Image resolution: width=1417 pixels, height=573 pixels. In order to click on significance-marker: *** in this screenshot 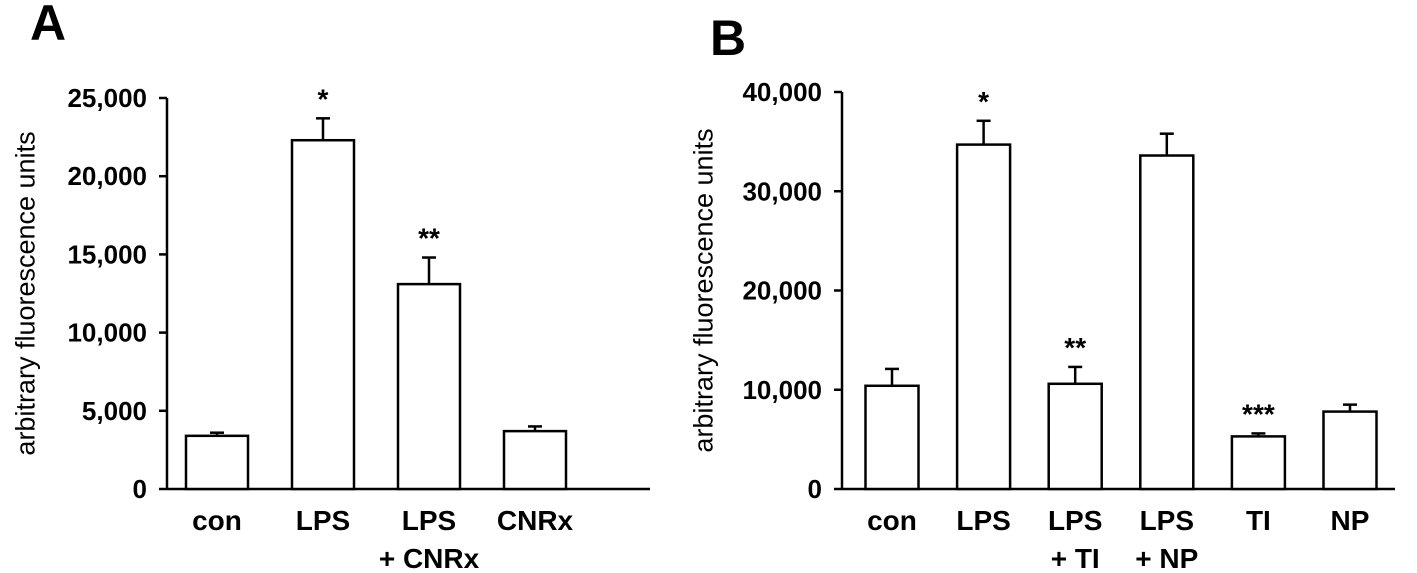, I will do `click(1258, 413)`.